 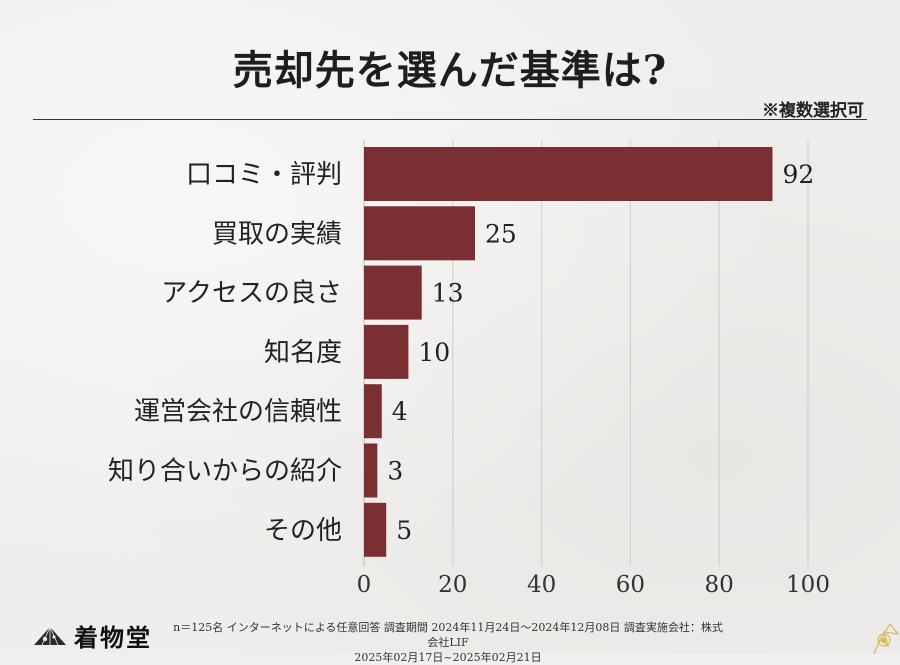 I want to click on value-label: 92, so click(x=798, y=174).